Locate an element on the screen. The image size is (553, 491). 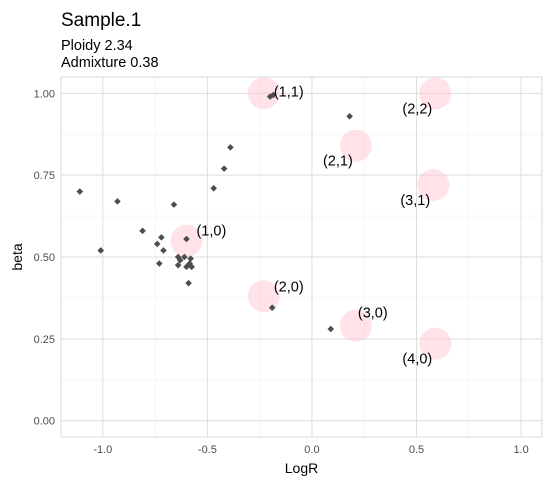
state-label: (3,1) is located at coordinates (415, 201).